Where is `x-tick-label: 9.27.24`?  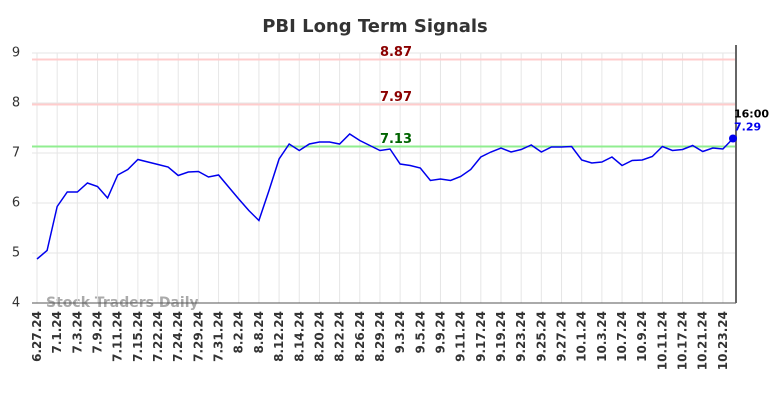 x-tick-label: 9.27.24 is located at coordinates (562, 336).